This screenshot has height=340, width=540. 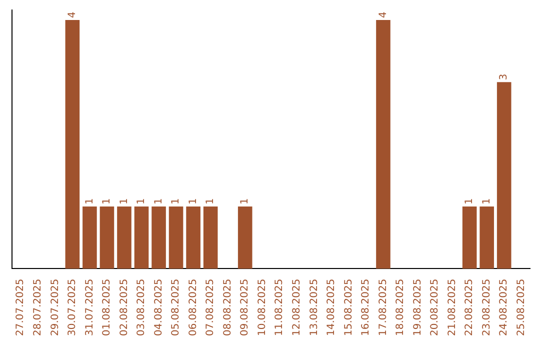 What do you see at coordinates (176, 307) in the screenshot?
I see `x-tick-label: 05.08.2025` at bounding box center [176, 307].